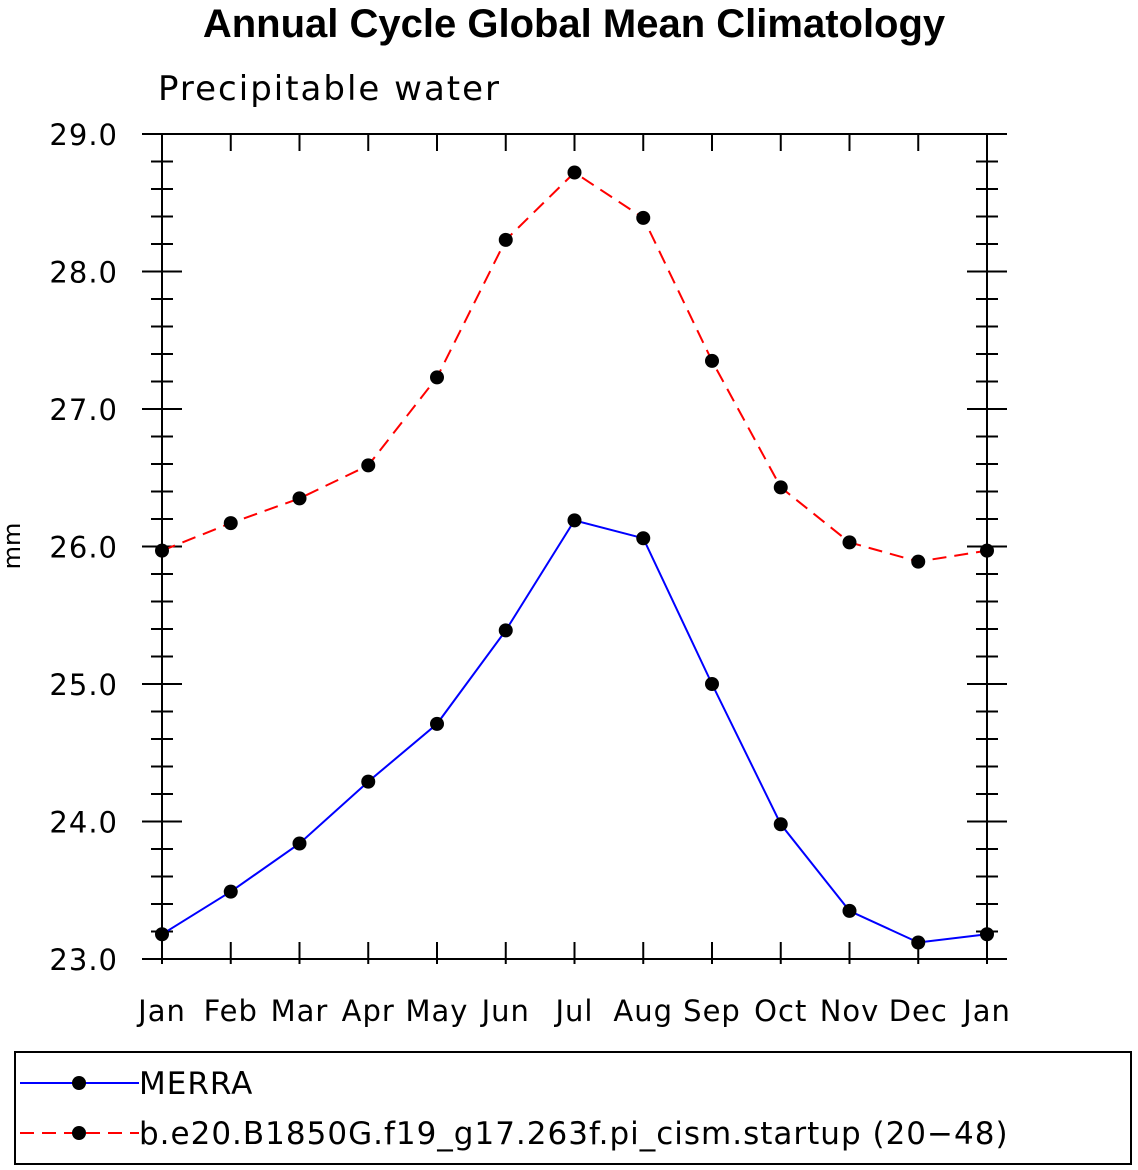 The height and width of the screenshot is (1170, 1138). What do you see at coordinates (231, 1011) in the screenshot?
I see `x-tick-label: Feb` at bounding box center [231, 1011].